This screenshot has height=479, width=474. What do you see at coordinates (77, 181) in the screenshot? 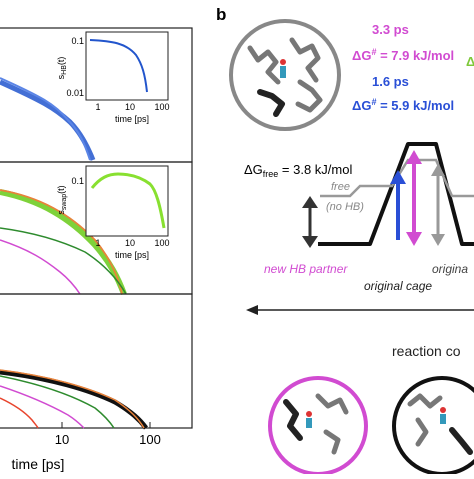
I see `inset-swap-ytick: 0.1` at bounding box center [77, 181].